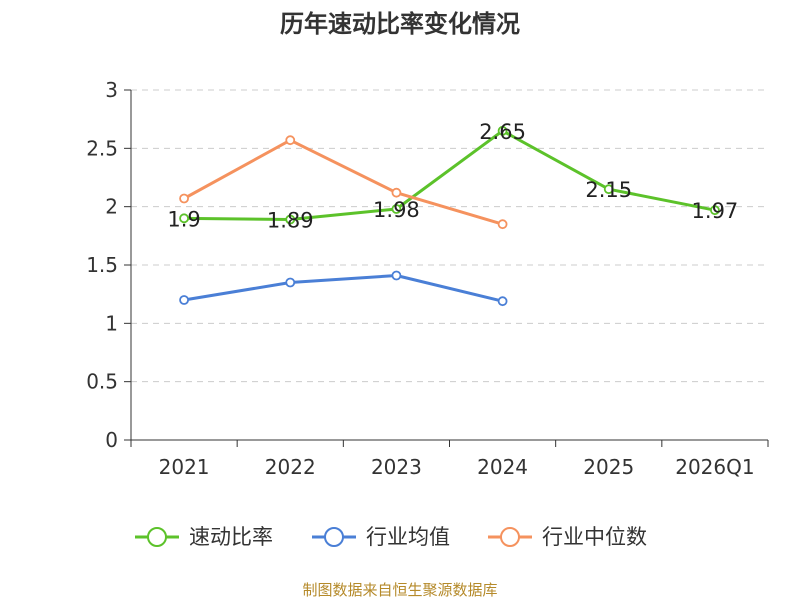  I want to click on data-label: 1.98, so click(396, 210).